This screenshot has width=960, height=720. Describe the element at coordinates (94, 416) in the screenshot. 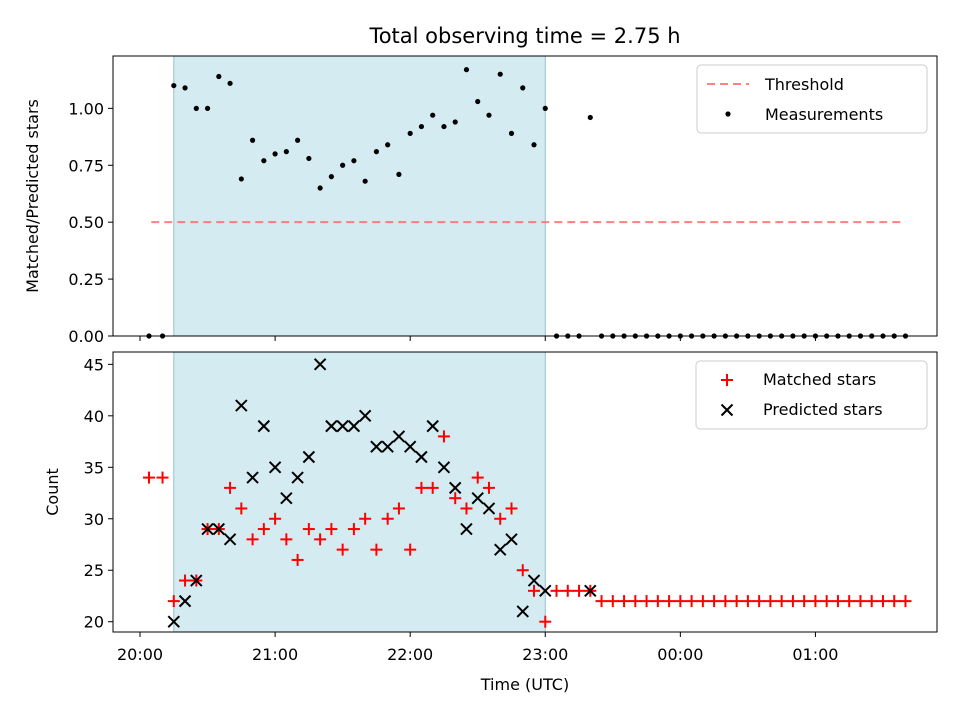

I see `y-tick-label: 40` at that location.